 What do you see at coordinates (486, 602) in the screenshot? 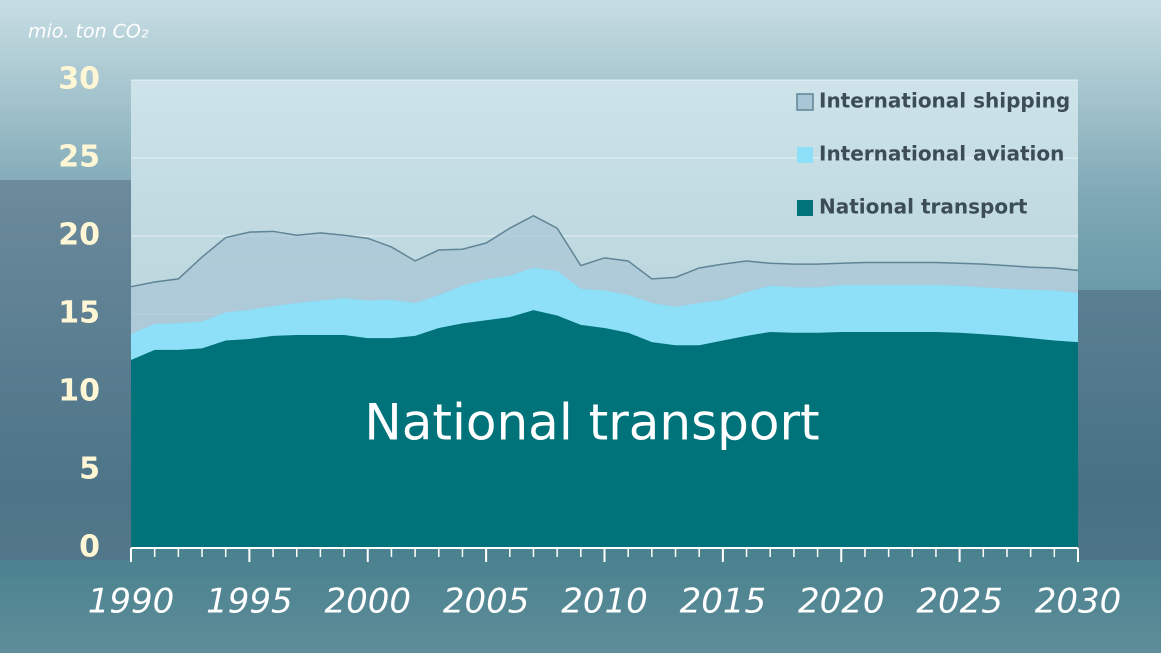
I see `x-tick-label: 2005` at bounding box center [486, 602].